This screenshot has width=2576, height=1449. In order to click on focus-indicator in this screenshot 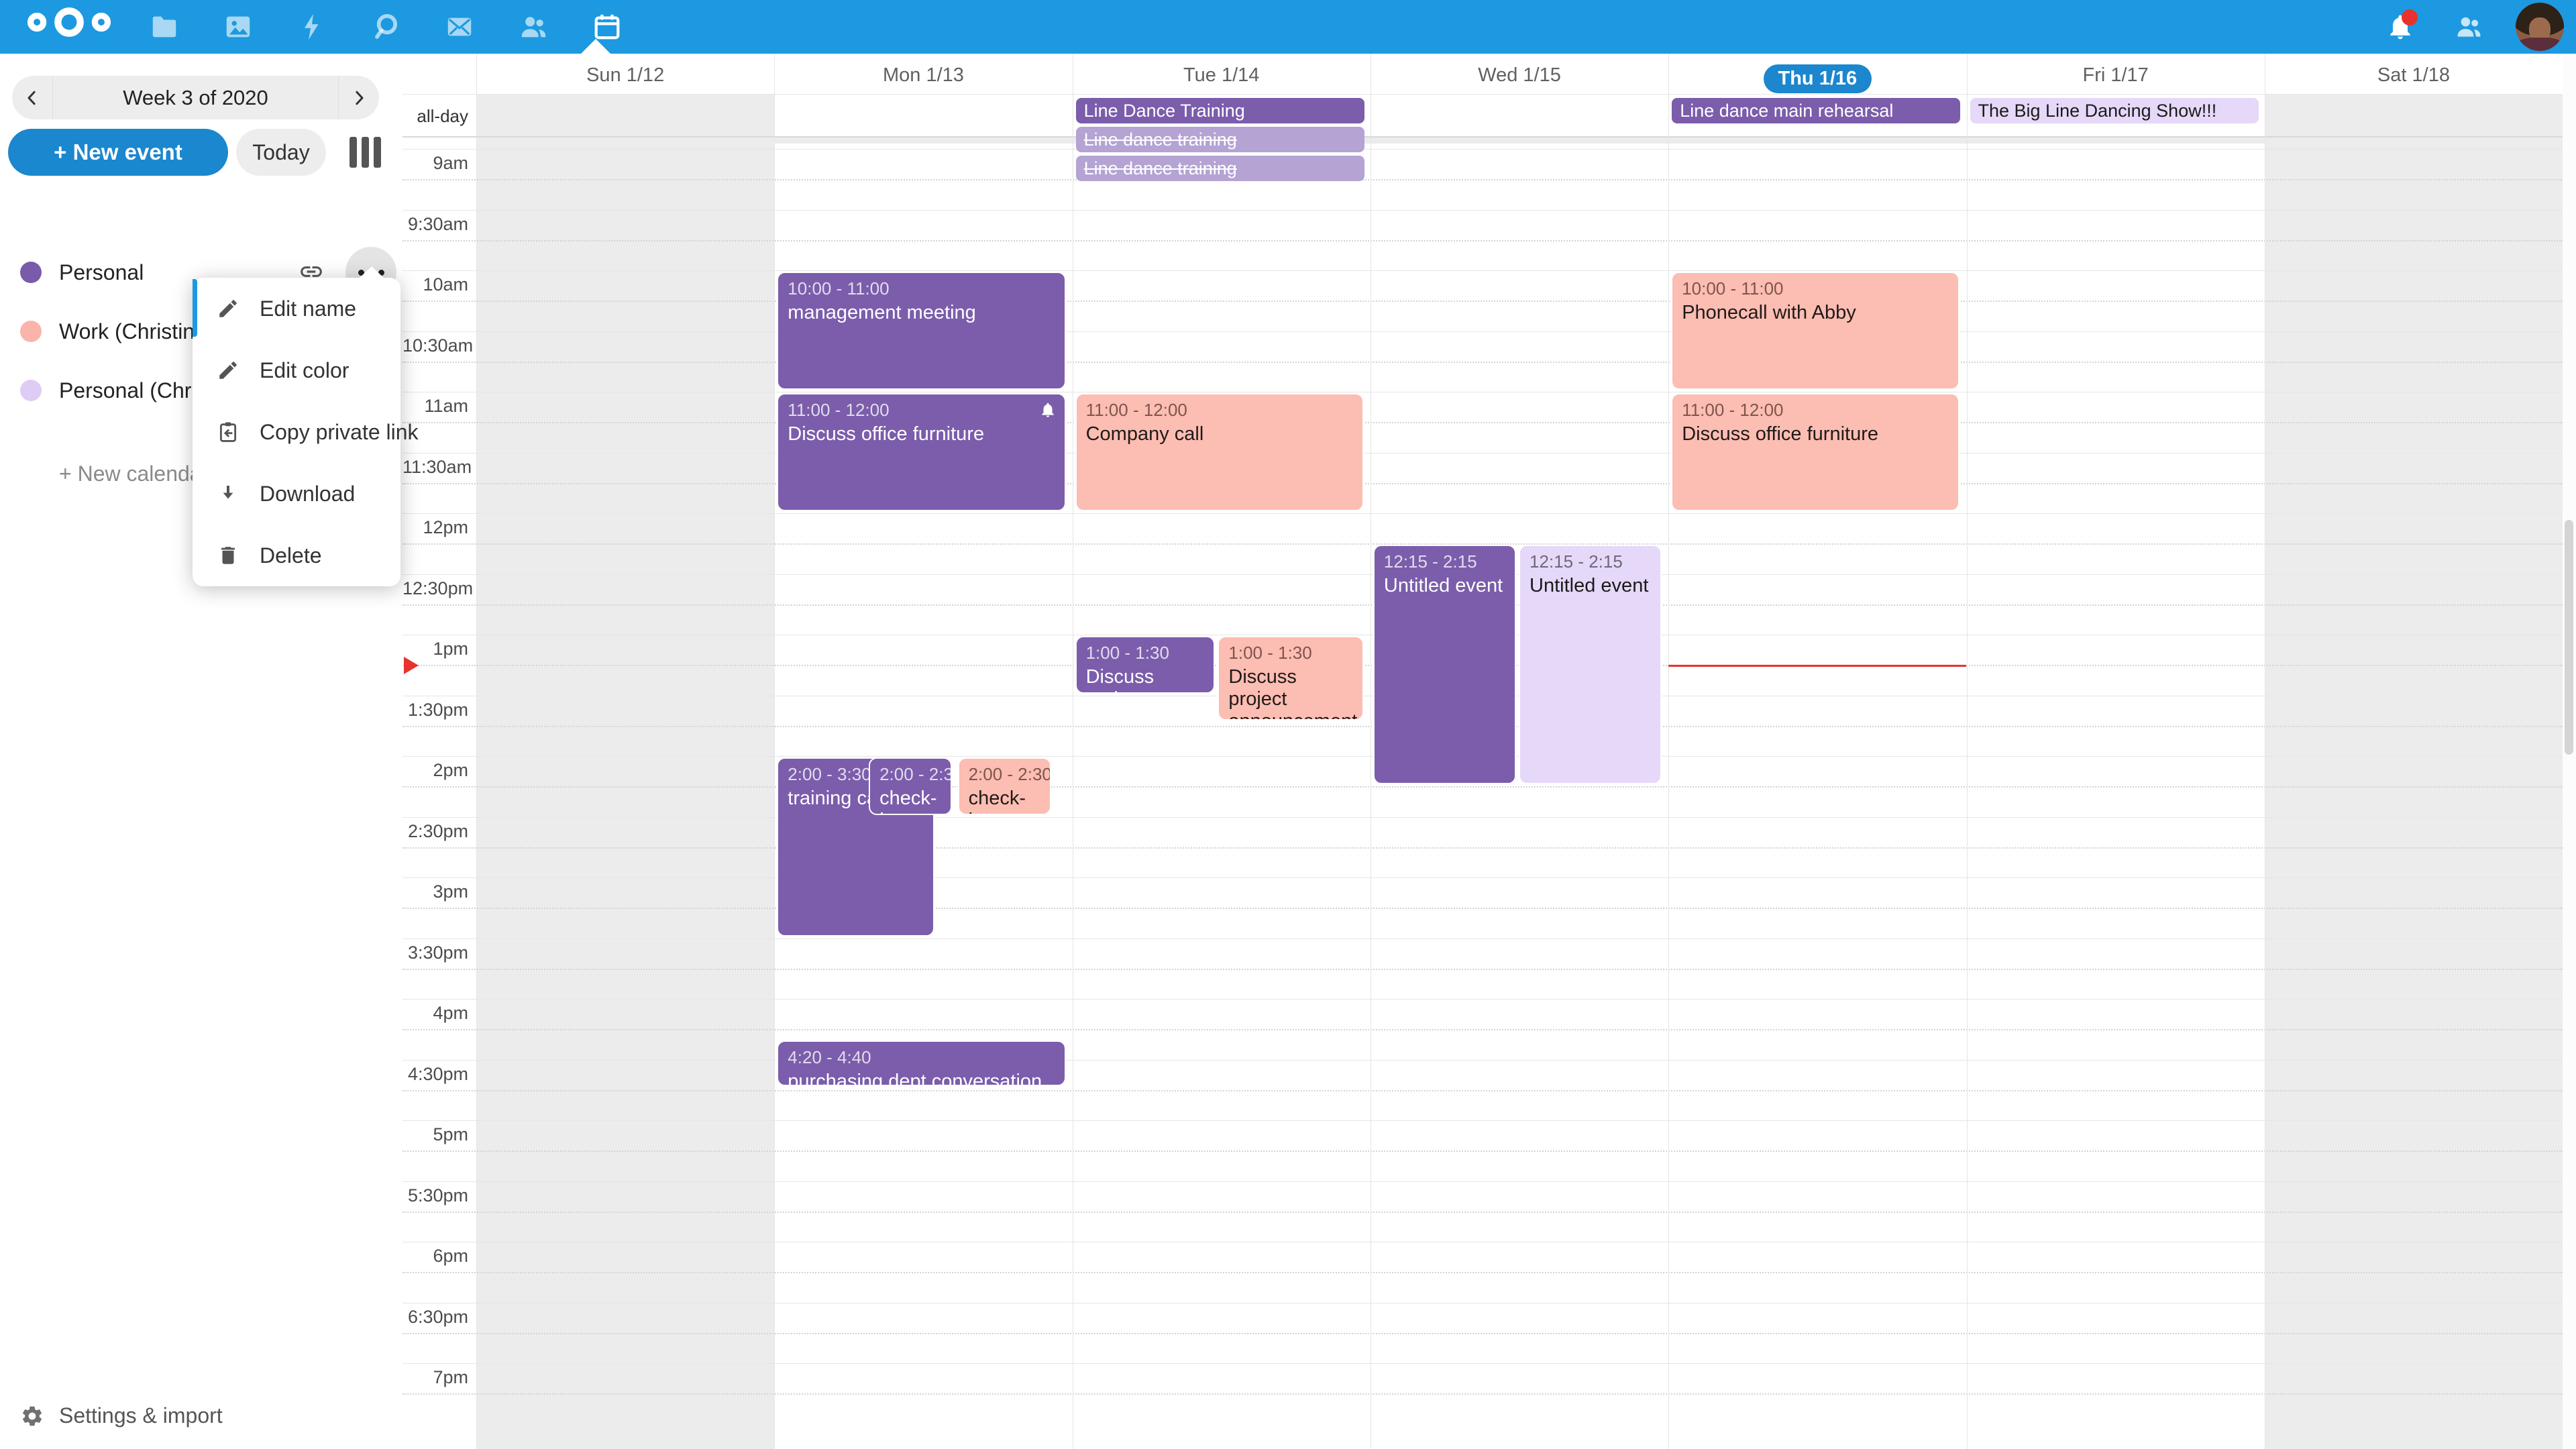, I will do `click(195, 308)`.